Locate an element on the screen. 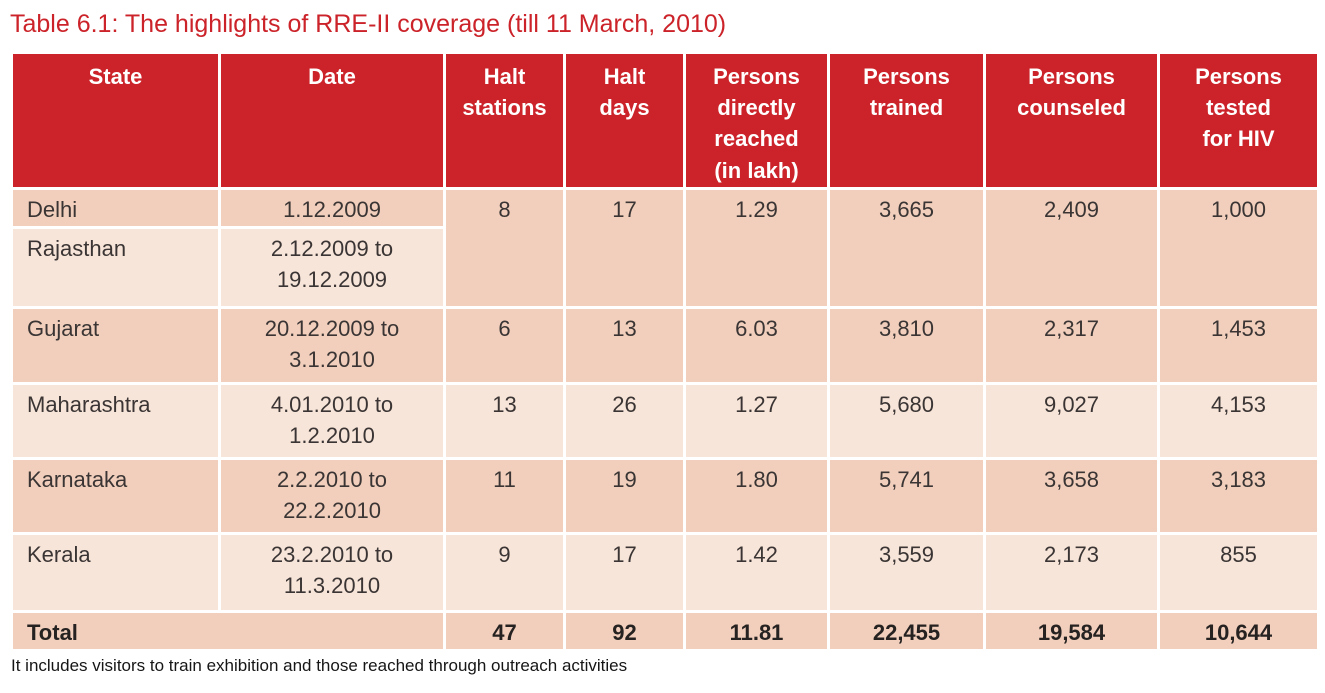 The height and width of the screenshot is (693, 1325). cell-total-halt-days: 92 is located at coordinates (624, 631).